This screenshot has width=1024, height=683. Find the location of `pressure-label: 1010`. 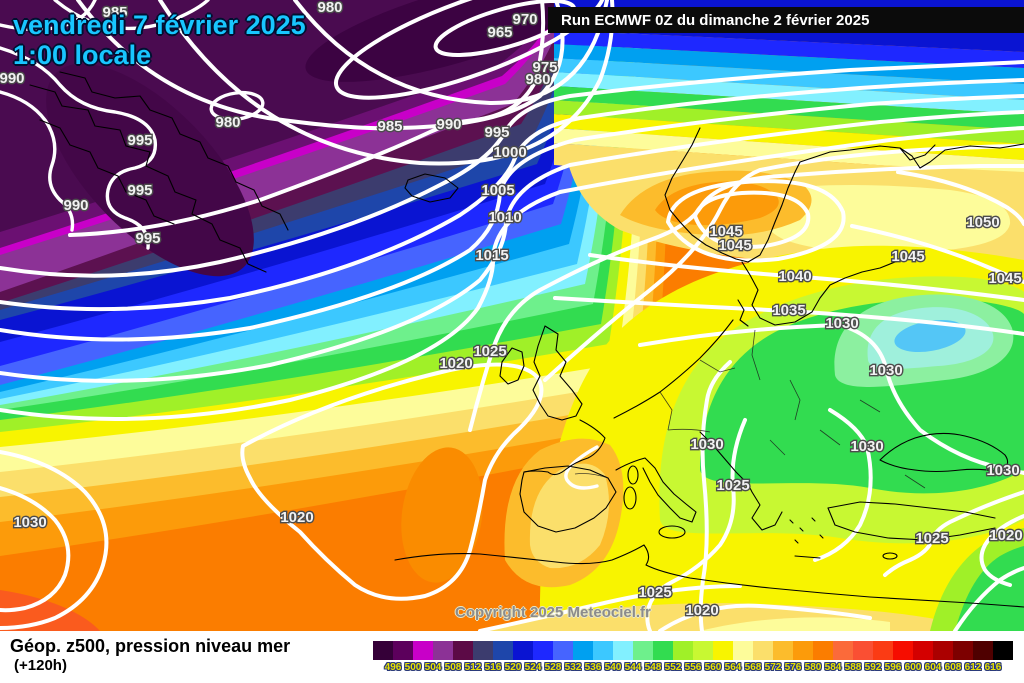

pressure-label: 1010 is located at coordinates (504, 217).